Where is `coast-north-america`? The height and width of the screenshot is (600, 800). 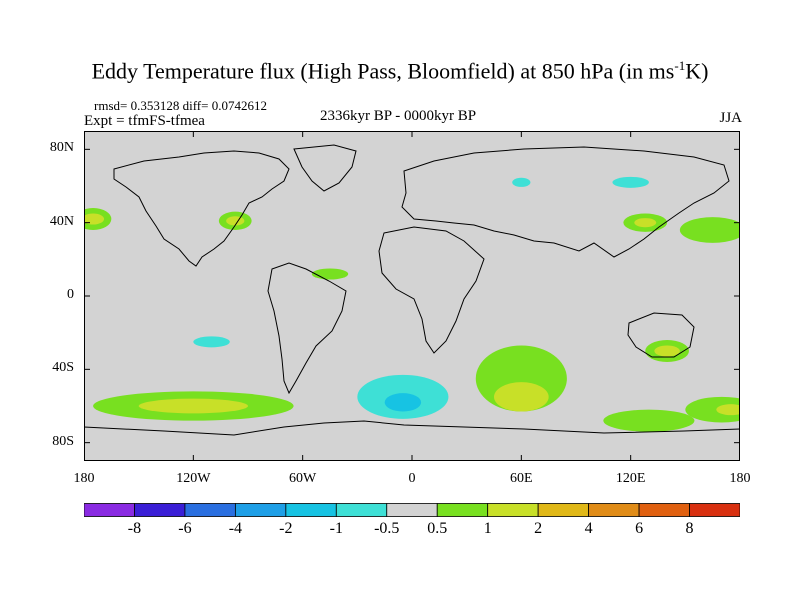 coast-north-america is located at coordinates (201, 208).